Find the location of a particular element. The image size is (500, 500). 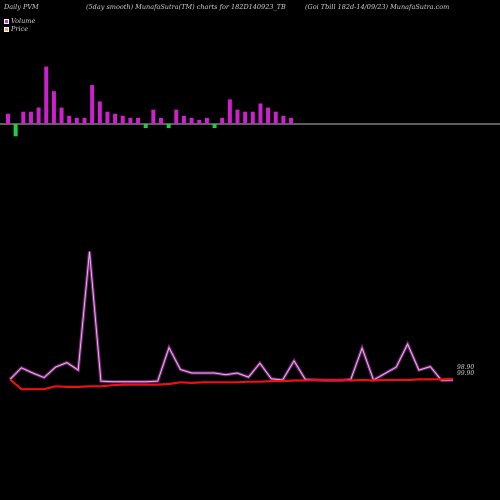

chart-header-left: Daily PVM is located at coordinates (21, 7).